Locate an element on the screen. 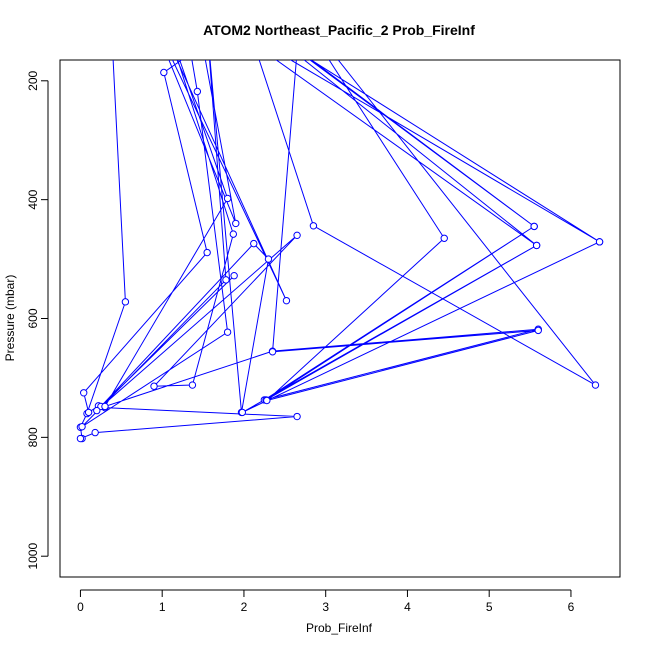 This screenshot has width=650, height=650. x-tick-label: 5 is located at coordinates (489, 607).